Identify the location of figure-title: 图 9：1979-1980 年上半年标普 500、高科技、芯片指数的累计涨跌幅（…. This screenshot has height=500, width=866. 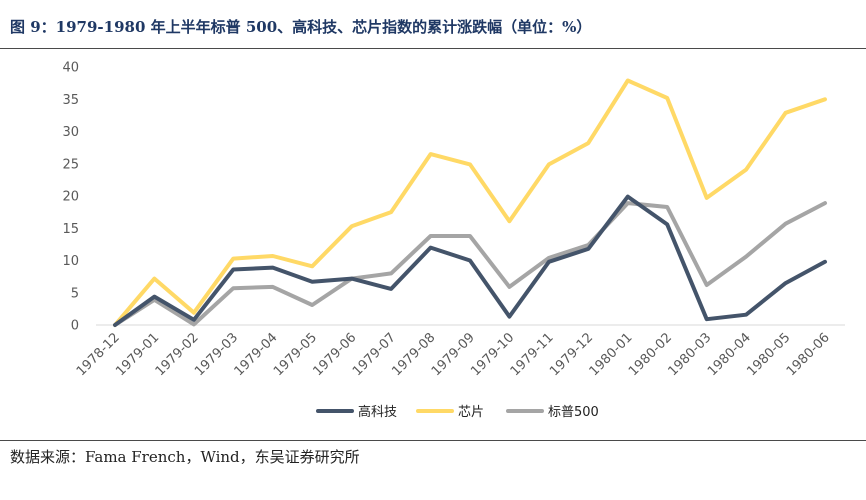
(301, 27).